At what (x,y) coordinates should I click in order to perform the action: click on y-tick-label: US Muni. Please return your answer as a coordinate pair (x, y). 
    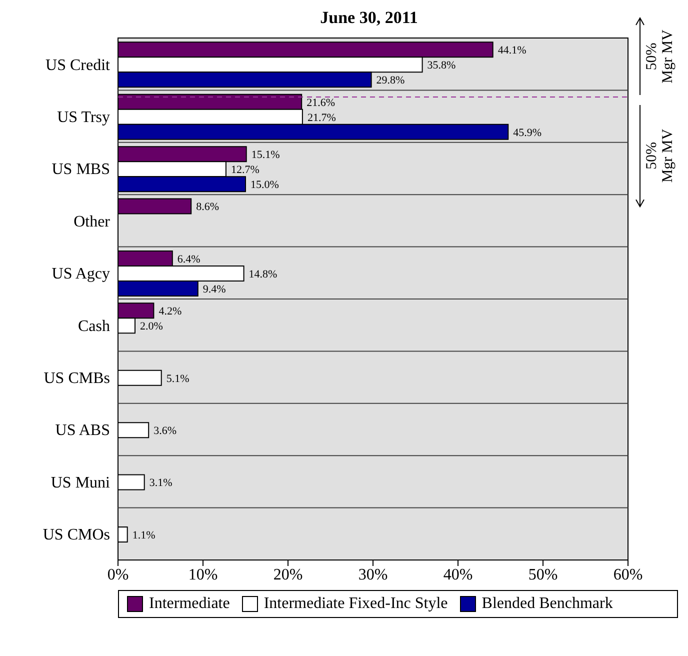
    Looking at the image, I should click on (80, 483).